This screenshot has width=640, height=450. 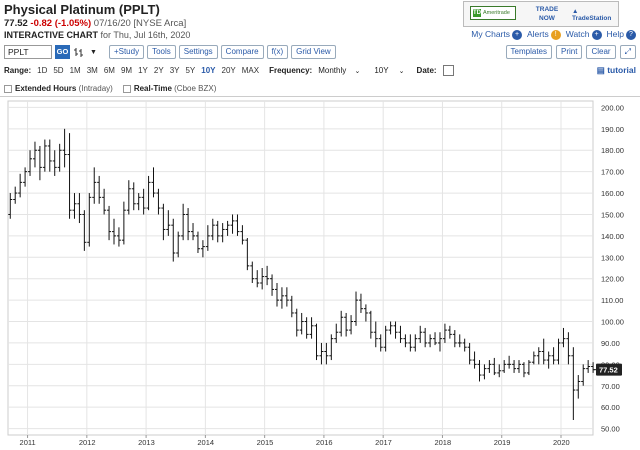 I want to click on compare-button: Compare, so click(x=242, y=52).